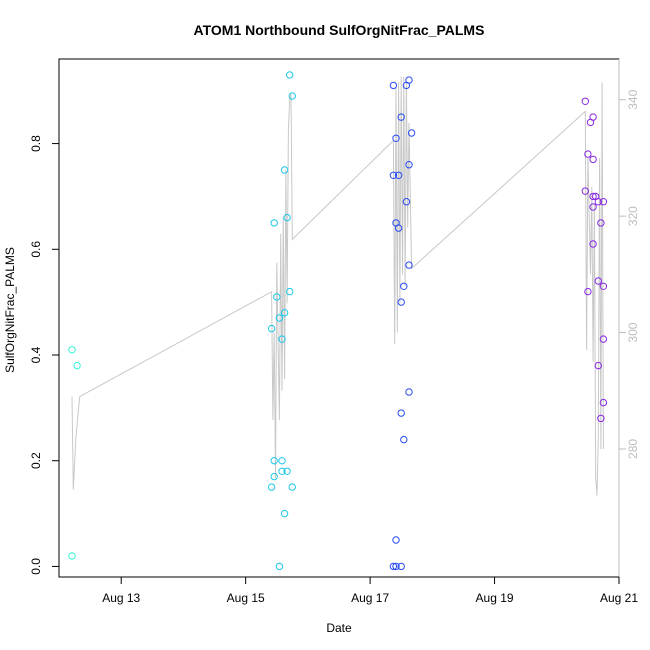 This screenshot has width=650, height=650. I want to click on x-tick-label: Aug 21, so click(619, 598).